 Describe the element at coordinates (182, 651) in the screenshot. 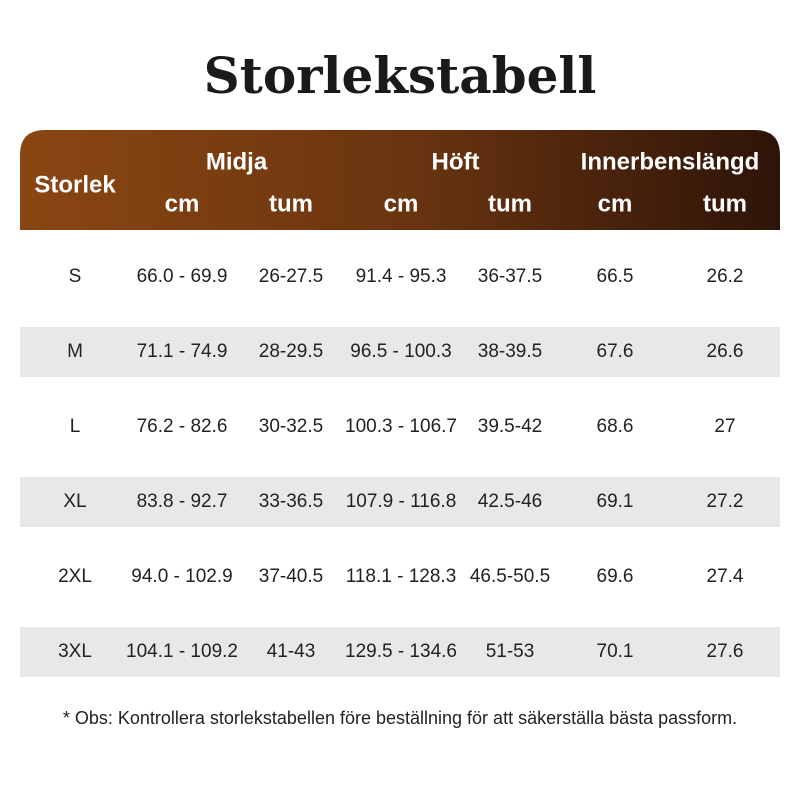

I see `cell: 104.1 - 109.2` at that location.